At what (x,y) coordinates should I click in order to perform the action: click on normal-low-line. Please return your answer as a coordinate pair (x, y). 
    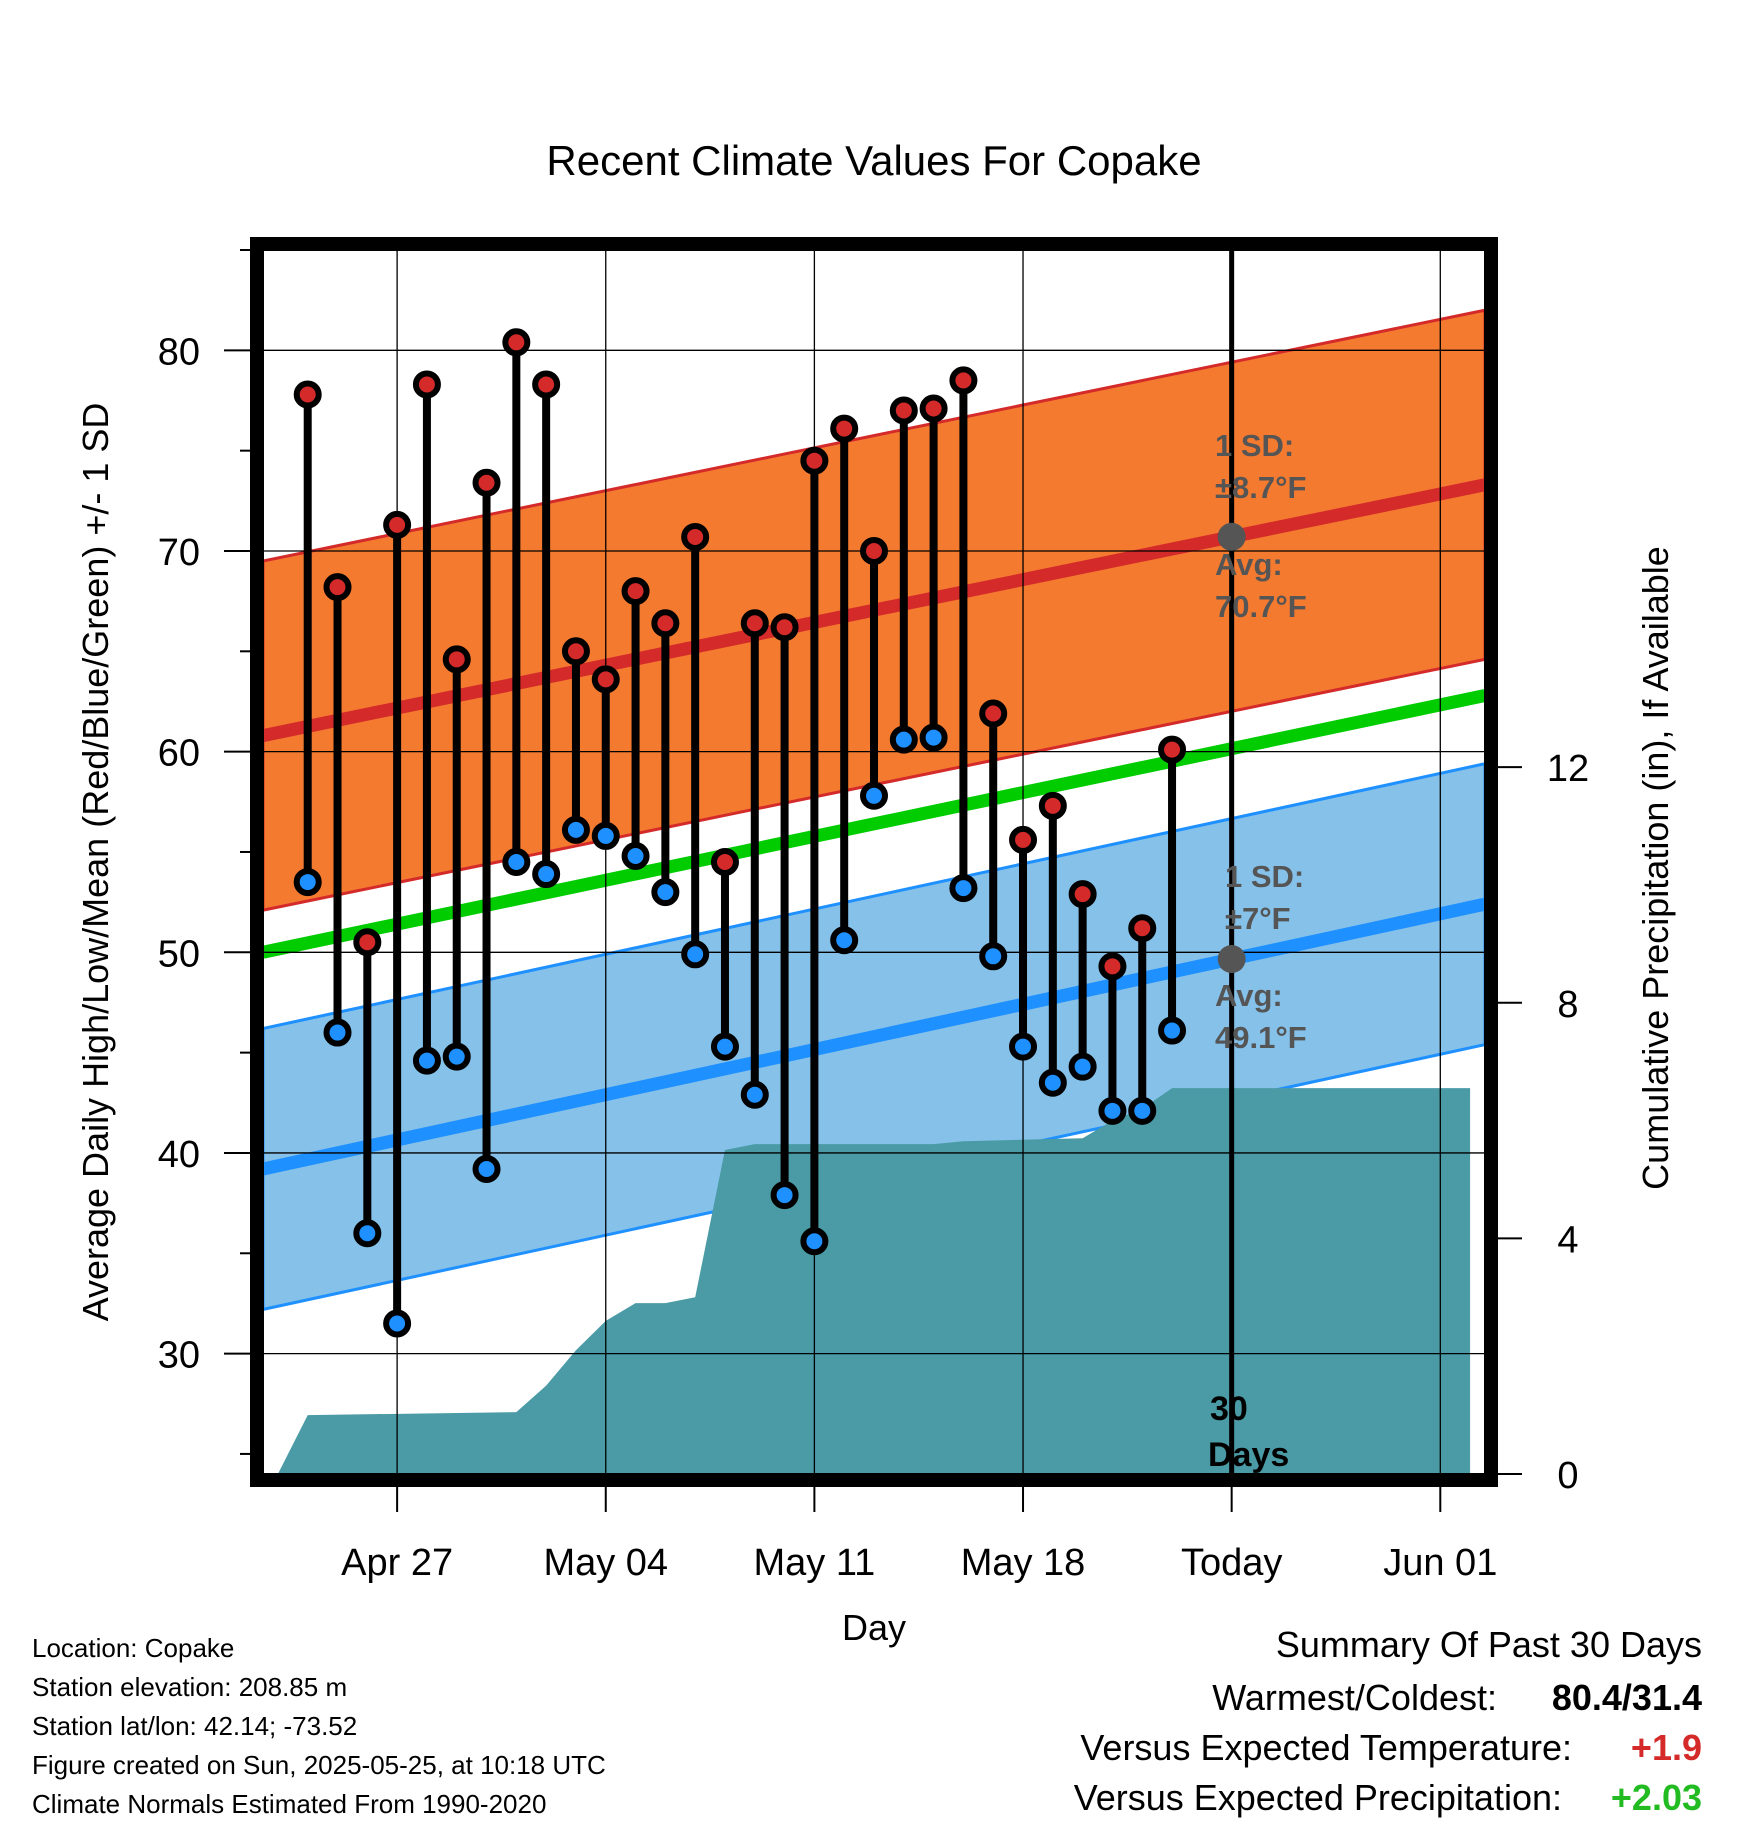
    Looking at the image, I should click on (874, 1036).